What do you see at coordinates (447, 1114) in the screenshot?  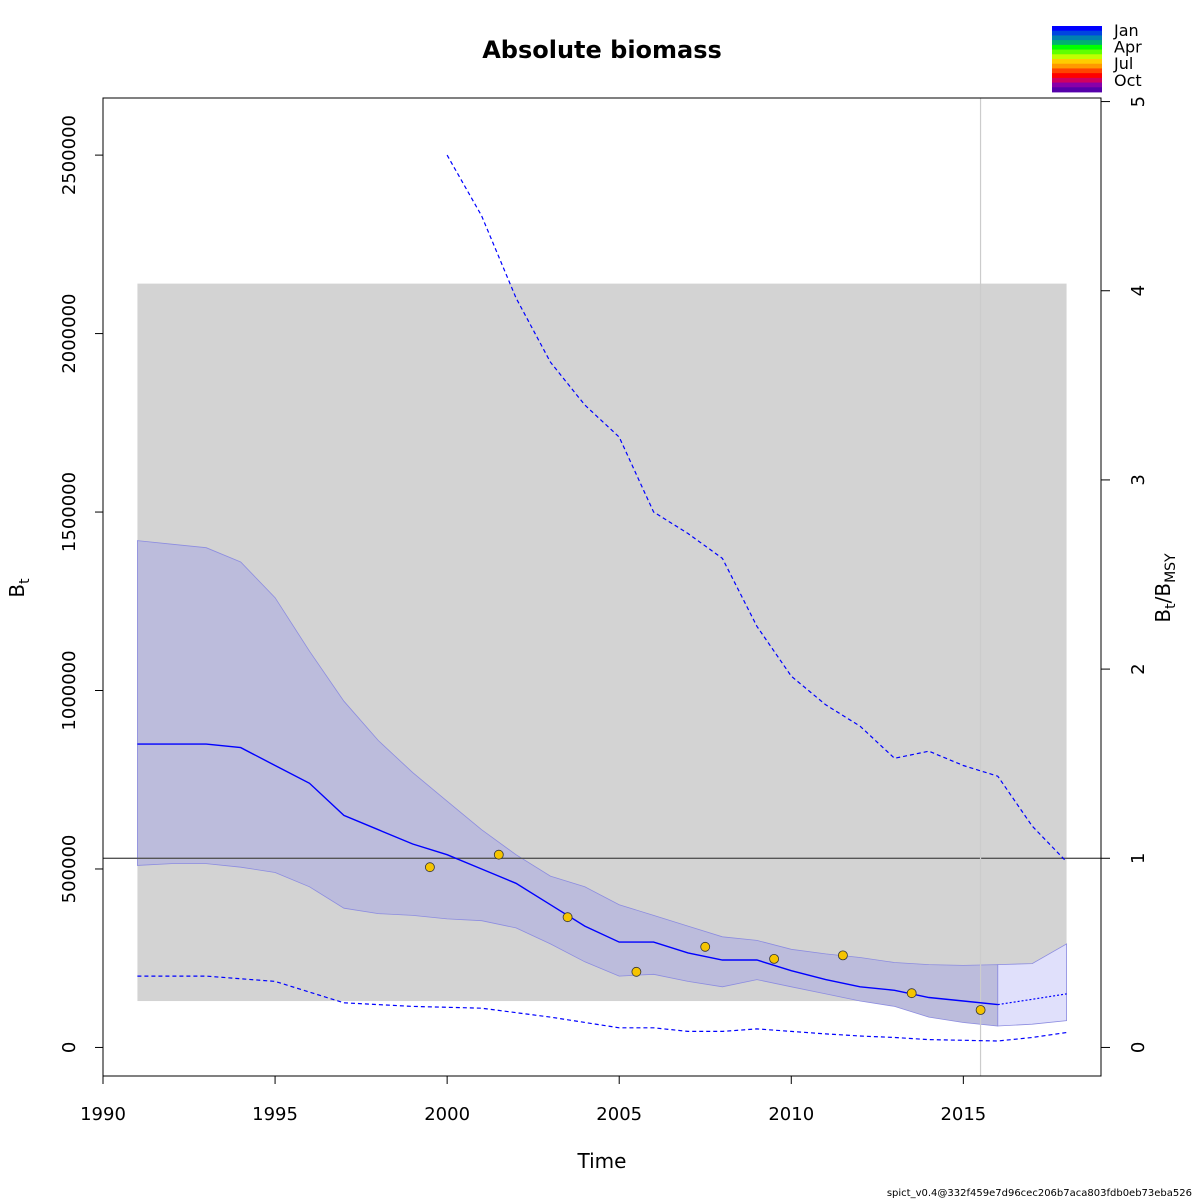 I see `x-tick-label: 2000` at bounding box center [447, 1114].